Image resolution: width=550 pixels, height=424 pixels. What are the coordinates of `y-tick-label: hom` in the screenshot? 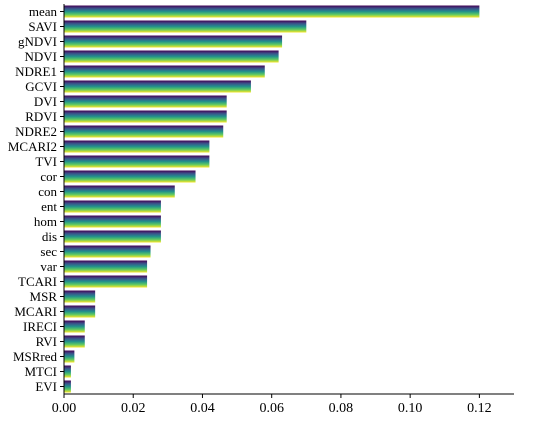 It's located at (45, 221).